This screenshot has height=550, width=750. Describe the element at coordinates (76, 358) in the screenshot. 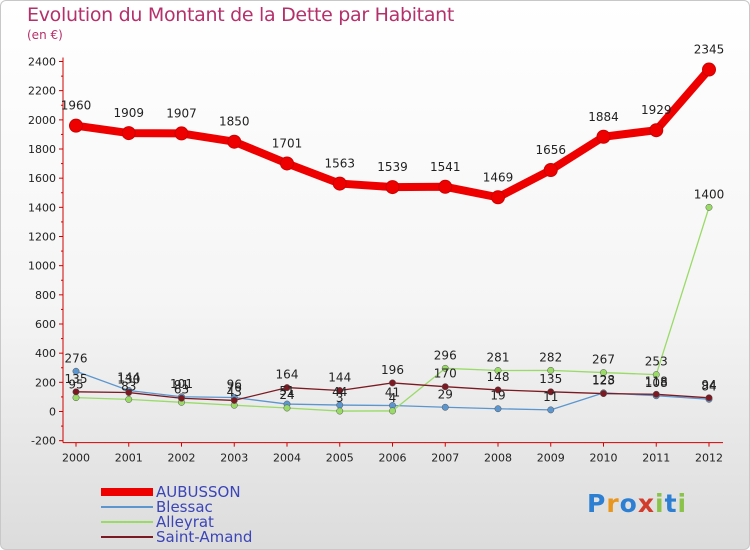

I see `data-label-blessac: 276` at that location.